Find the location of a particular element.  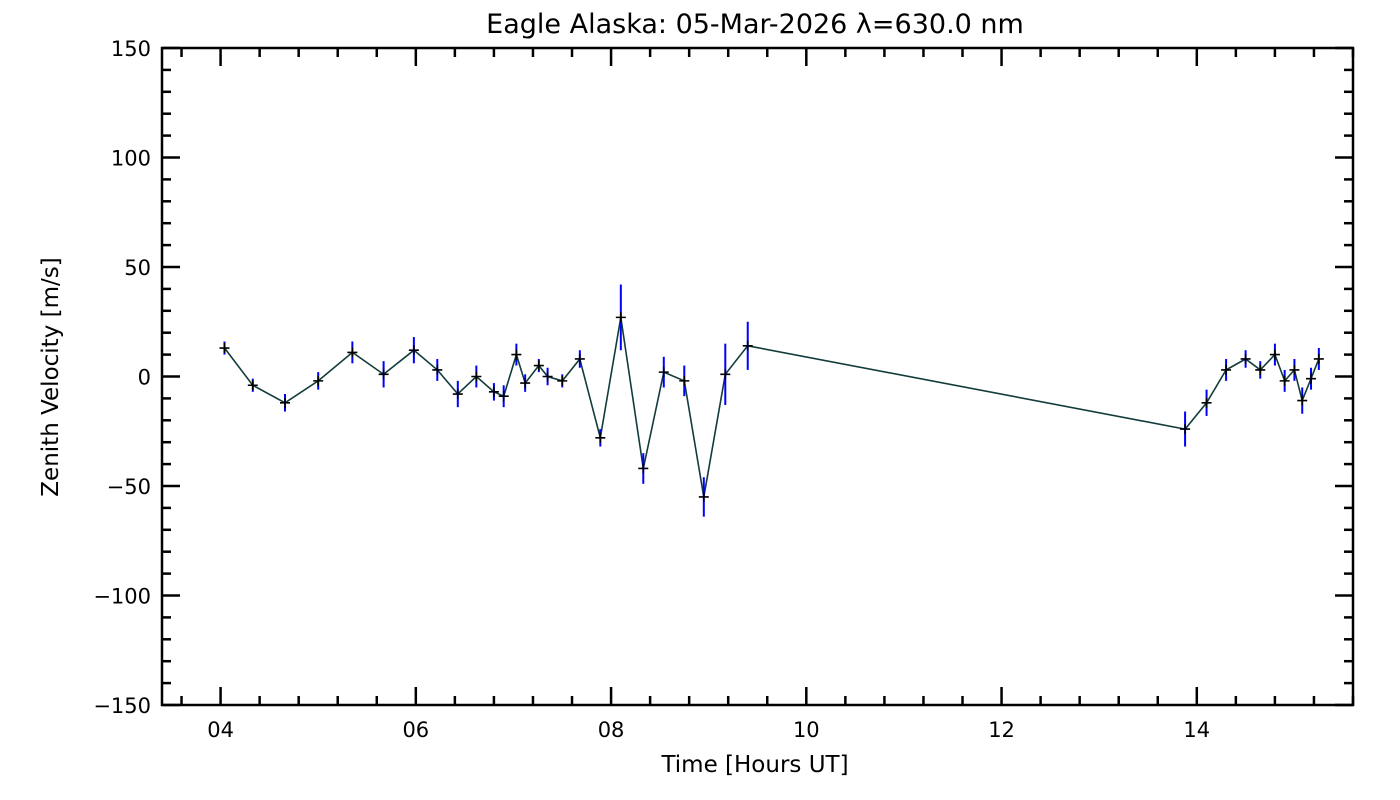

x-tick-label: 12 is located at coordinates (1001, 730).